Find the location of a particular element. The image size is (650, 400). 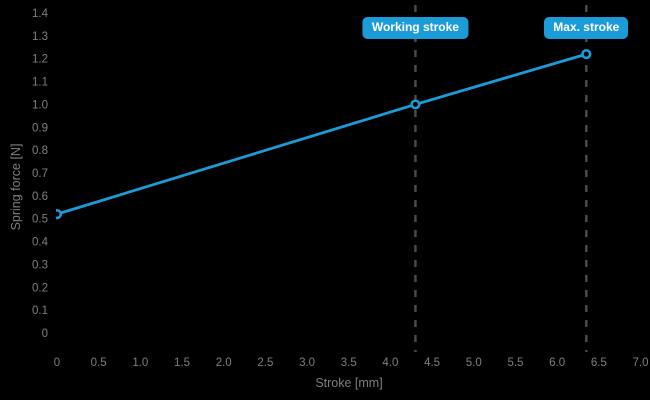

y-tick-label: 0.4 is located at coordinates (40, 243).